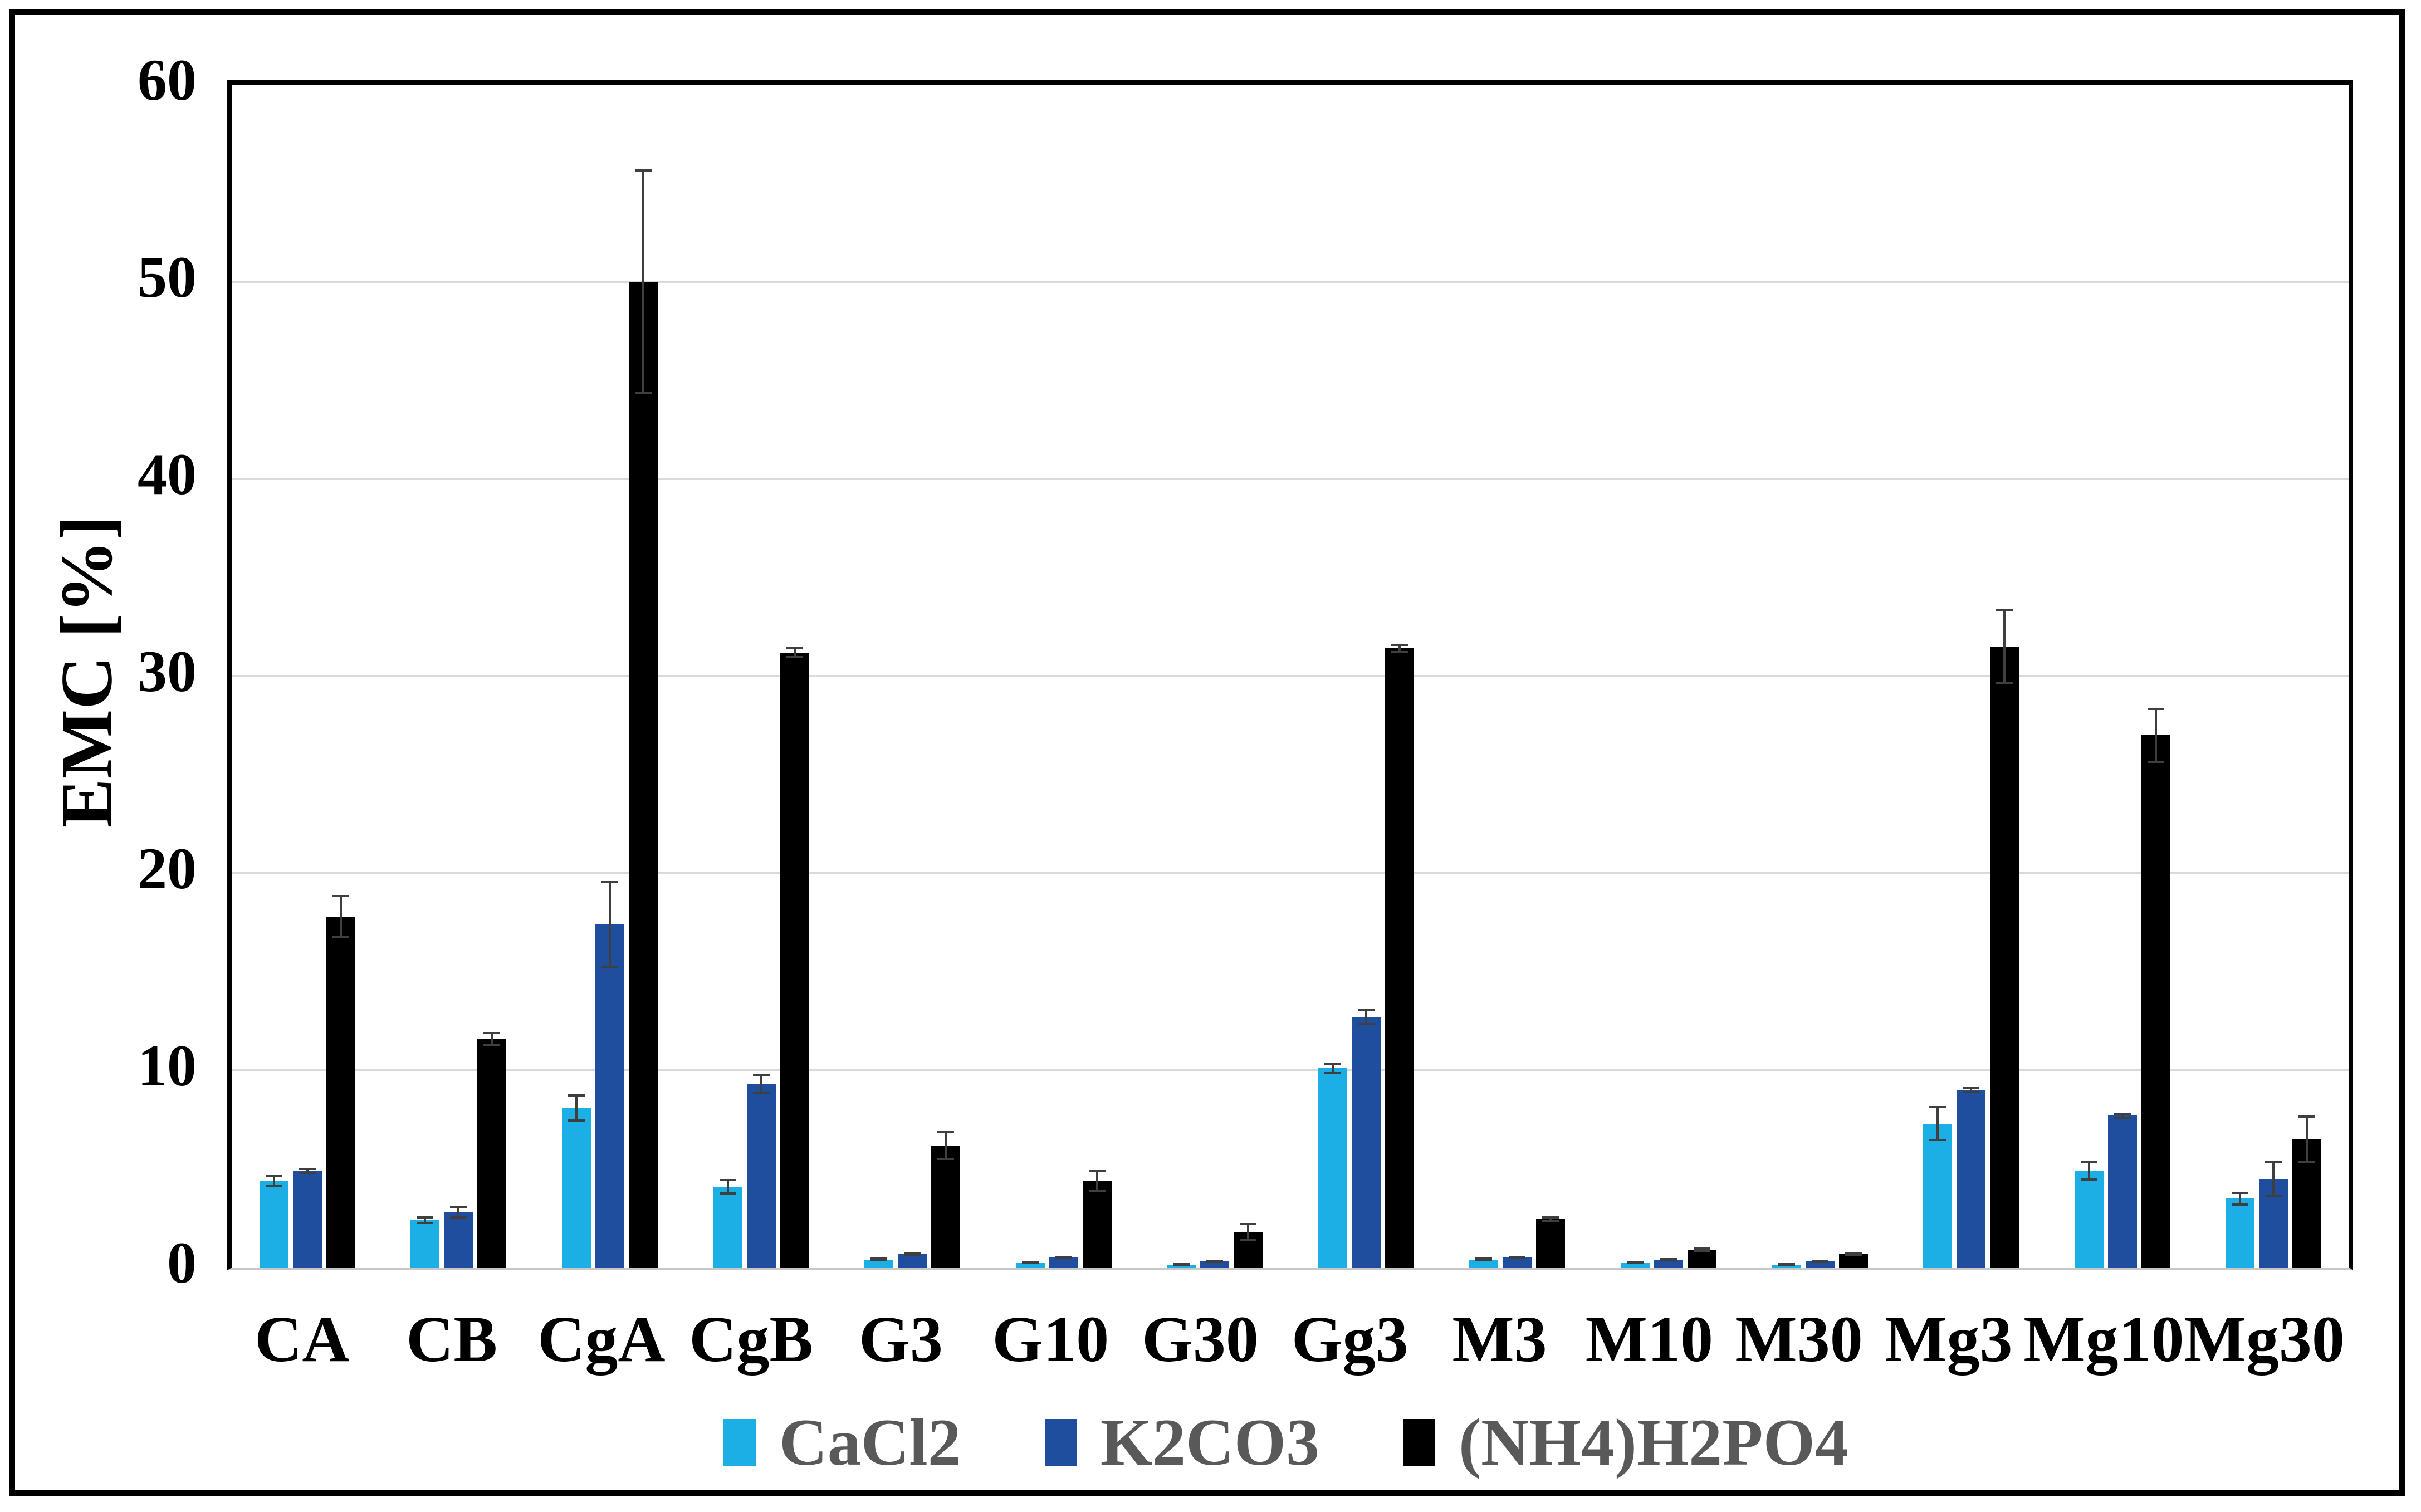 Image resolution: width=2421 pixels, height=1512 pixels. I want to click on error-bar-CgB-CaCl2, so click(727, 1186).